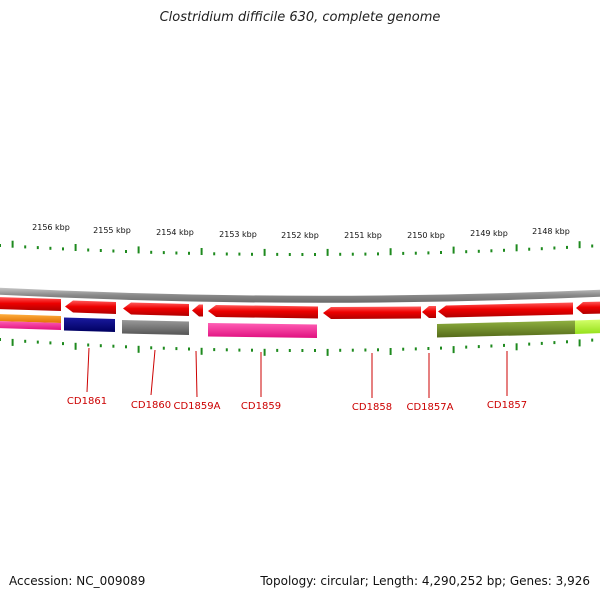 The image size is (600, 600). I want to click on leader-cd1860, so click(153, 372).